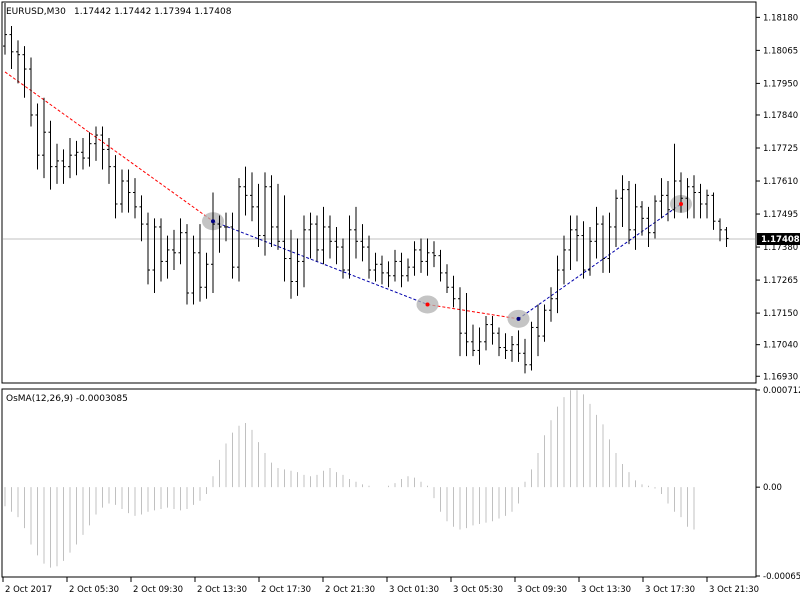  Describe the element at coordinates (780, 84) in the screenshot. I see `price-tick-label: 1.17950` at that location.